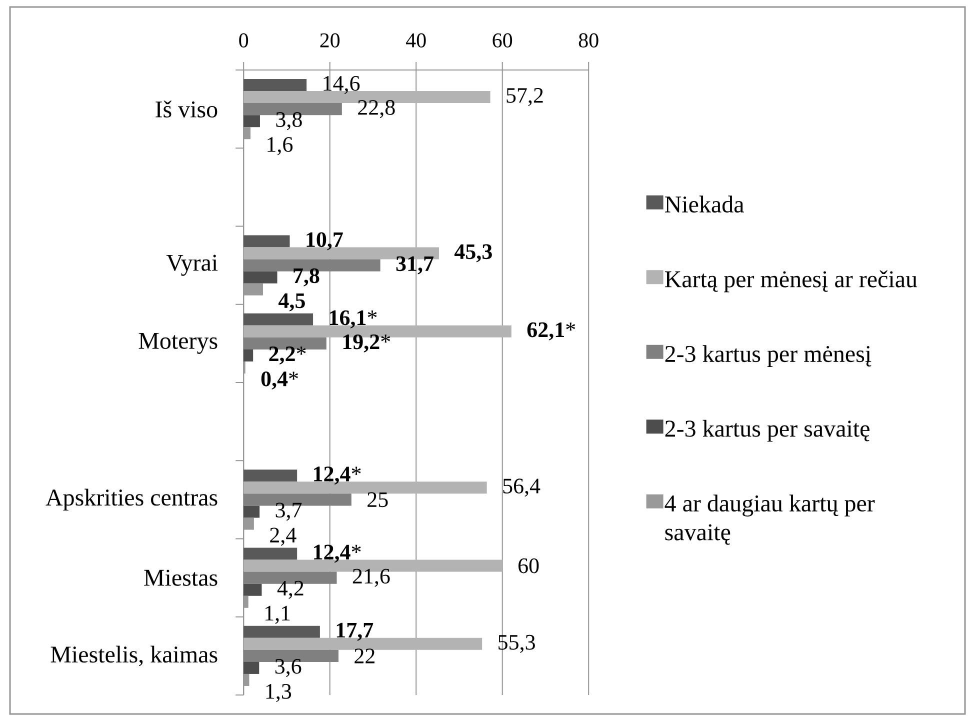 Image resolution: width=971 pixels, height=720 pixels. What do you see at coordinates (516, 643) in the screenshot?
I see `data-label: 55,3` at bounding box center [516, 643].